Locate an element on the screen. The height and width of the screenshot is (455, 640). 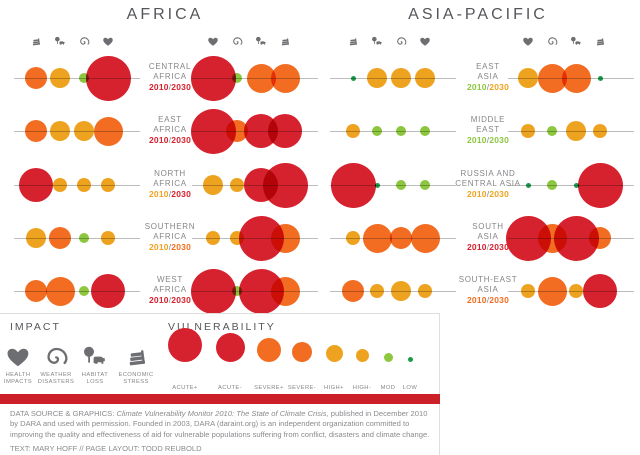
region-label-south-east-asia: SOUTH-EAST ASIA 2010/2030 is located at coordinates (488, 290).